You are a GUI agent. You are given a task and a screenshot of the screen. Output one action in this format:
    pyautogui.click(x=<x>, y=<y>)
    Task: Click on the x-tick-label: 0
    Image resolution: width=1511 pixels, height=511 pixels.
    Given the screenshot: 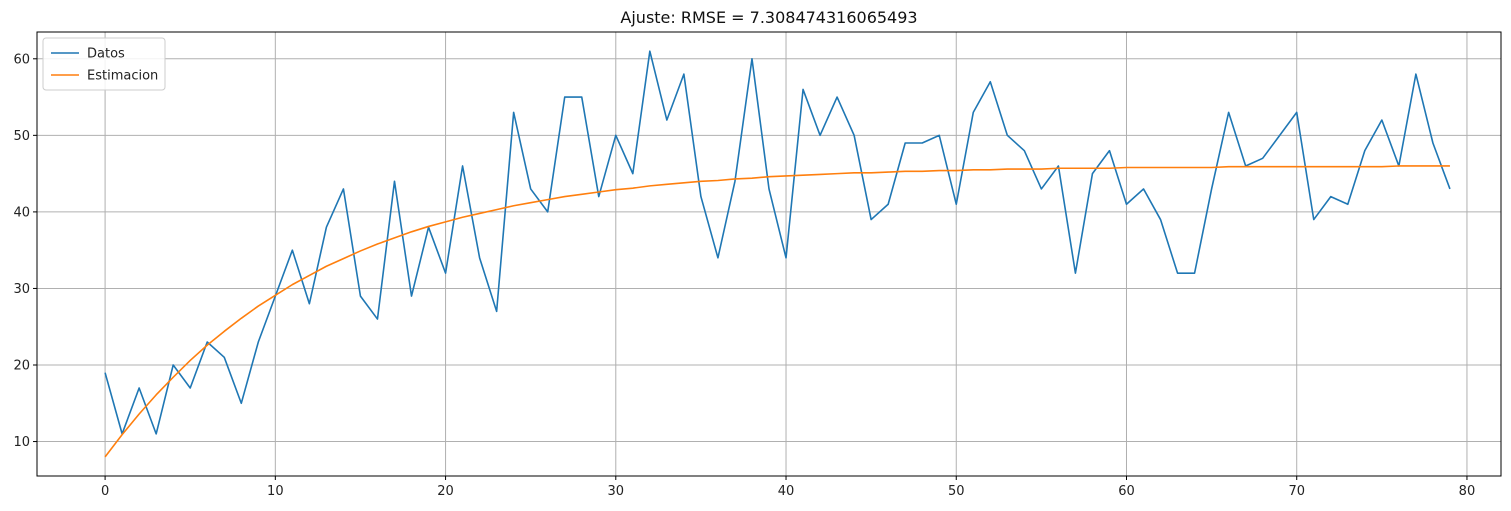 What is the action you would take?
    pyautogui.click(x=105, y=491)
    